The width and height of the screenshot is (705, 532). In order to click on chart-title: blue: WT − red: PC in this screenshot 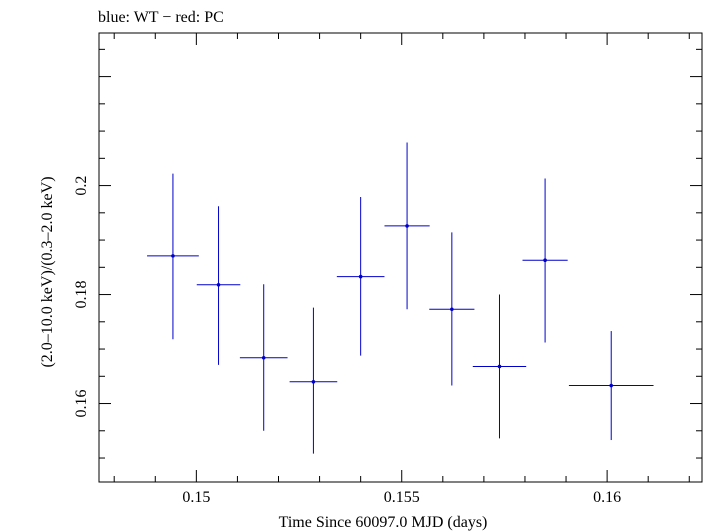, I will do `click(161, 17)`.